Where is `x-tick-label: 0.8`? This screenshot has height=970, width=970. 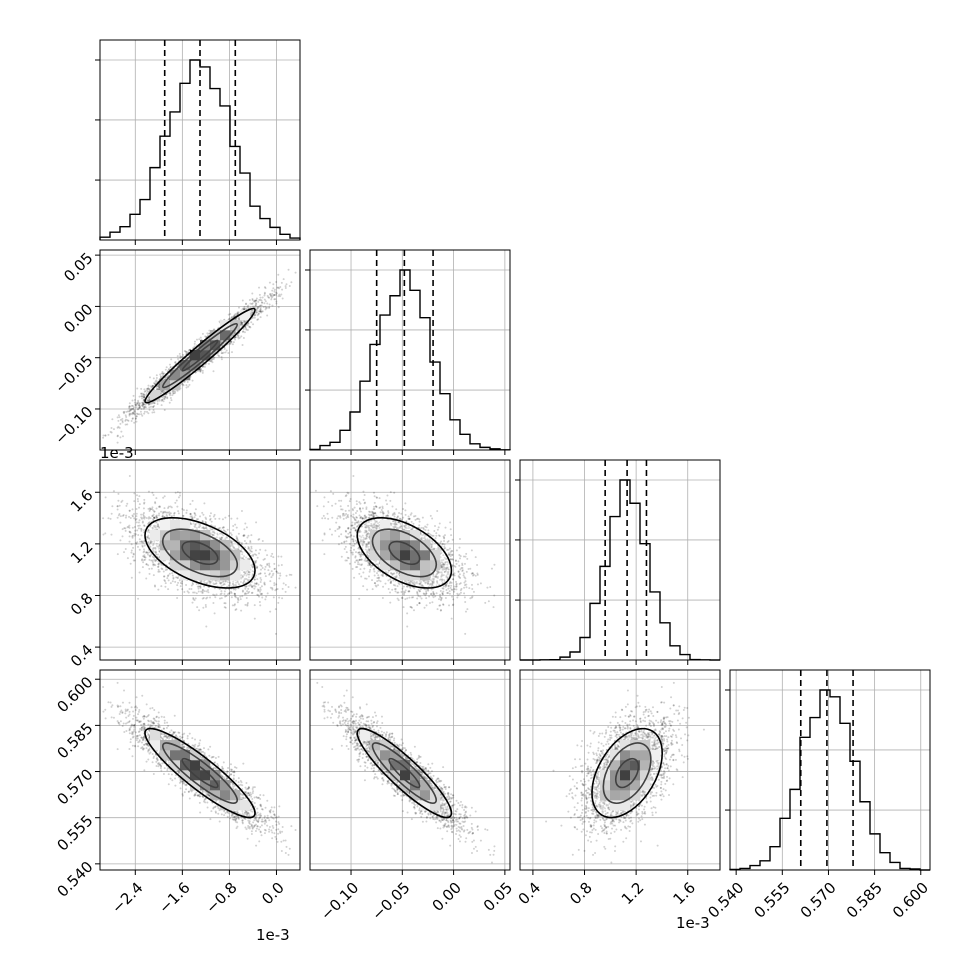
x-tick-label: 0.8 is located at coordinates (581, 894).